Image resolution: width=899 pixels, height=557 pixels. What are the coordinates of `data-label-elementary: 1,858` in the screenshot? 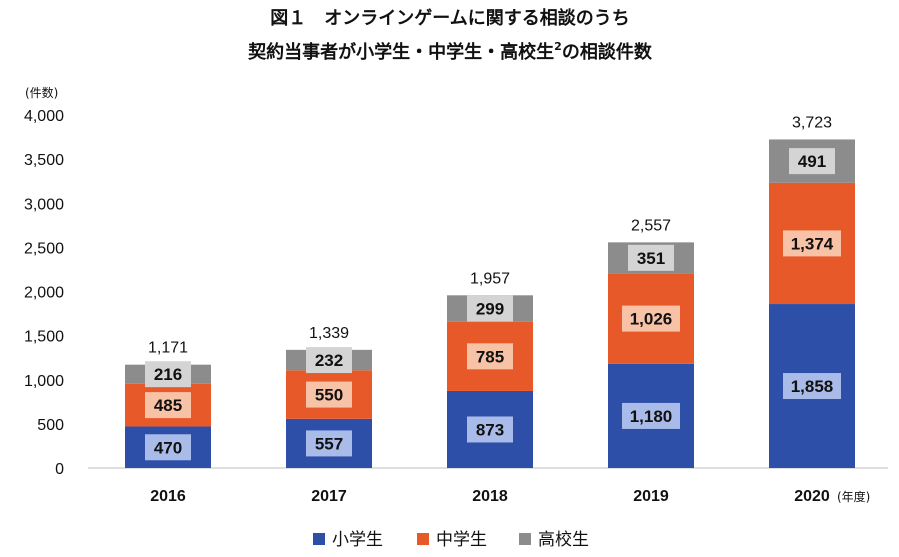 It's located at (812, 386).